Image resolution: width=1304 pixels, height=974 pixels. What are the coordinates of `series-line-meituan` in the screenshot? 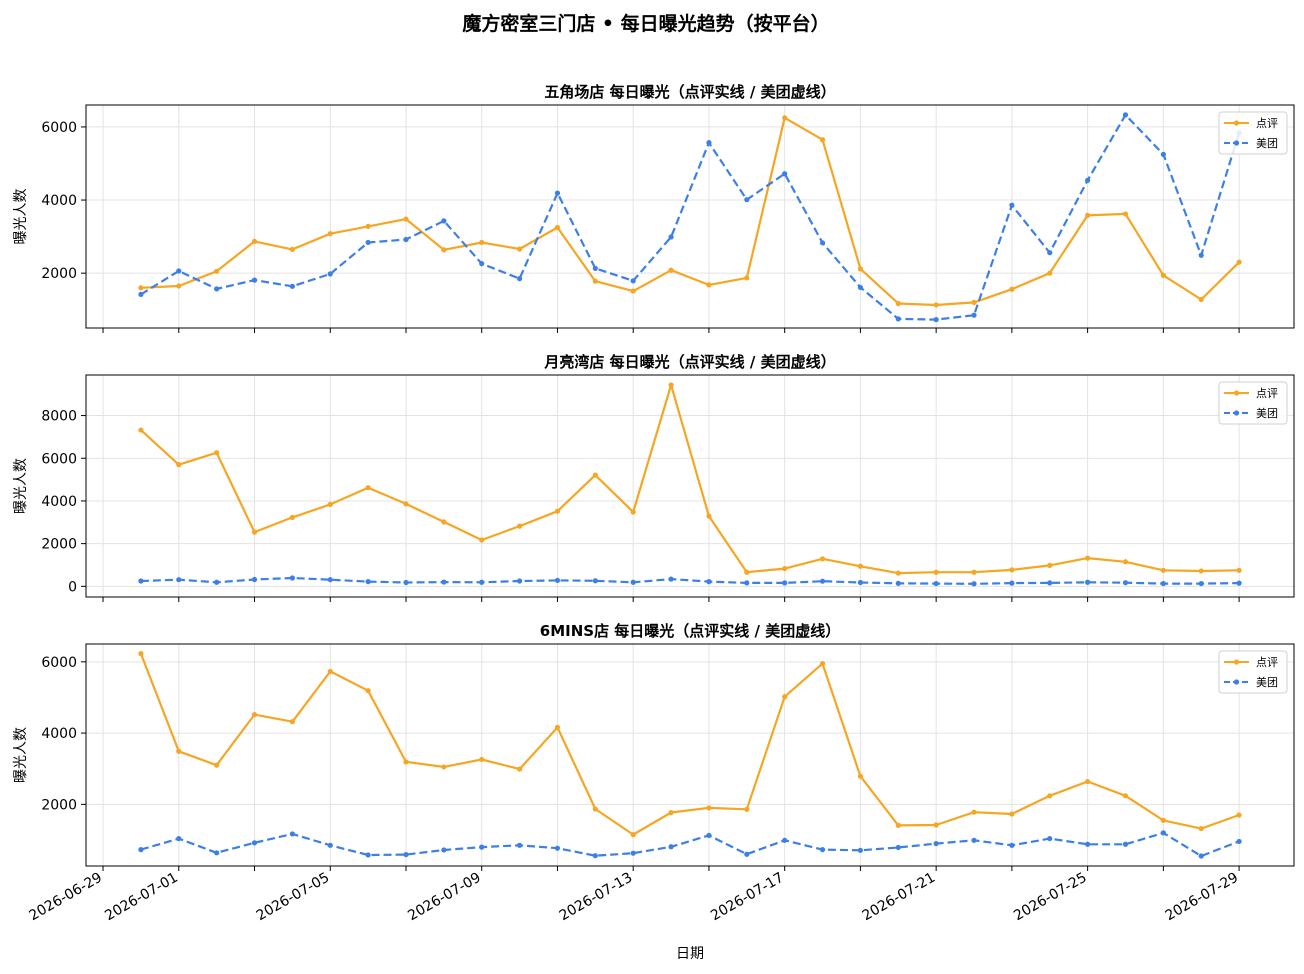 It's located at (690, 844).